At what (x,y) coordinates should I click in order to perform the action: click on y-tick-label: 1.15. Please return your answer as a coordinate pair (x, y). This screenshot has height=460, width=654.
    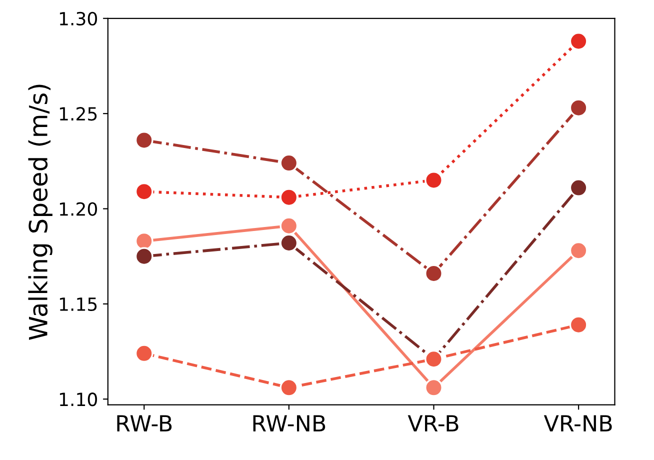
    Looking at the image, I should click on (78, 305).